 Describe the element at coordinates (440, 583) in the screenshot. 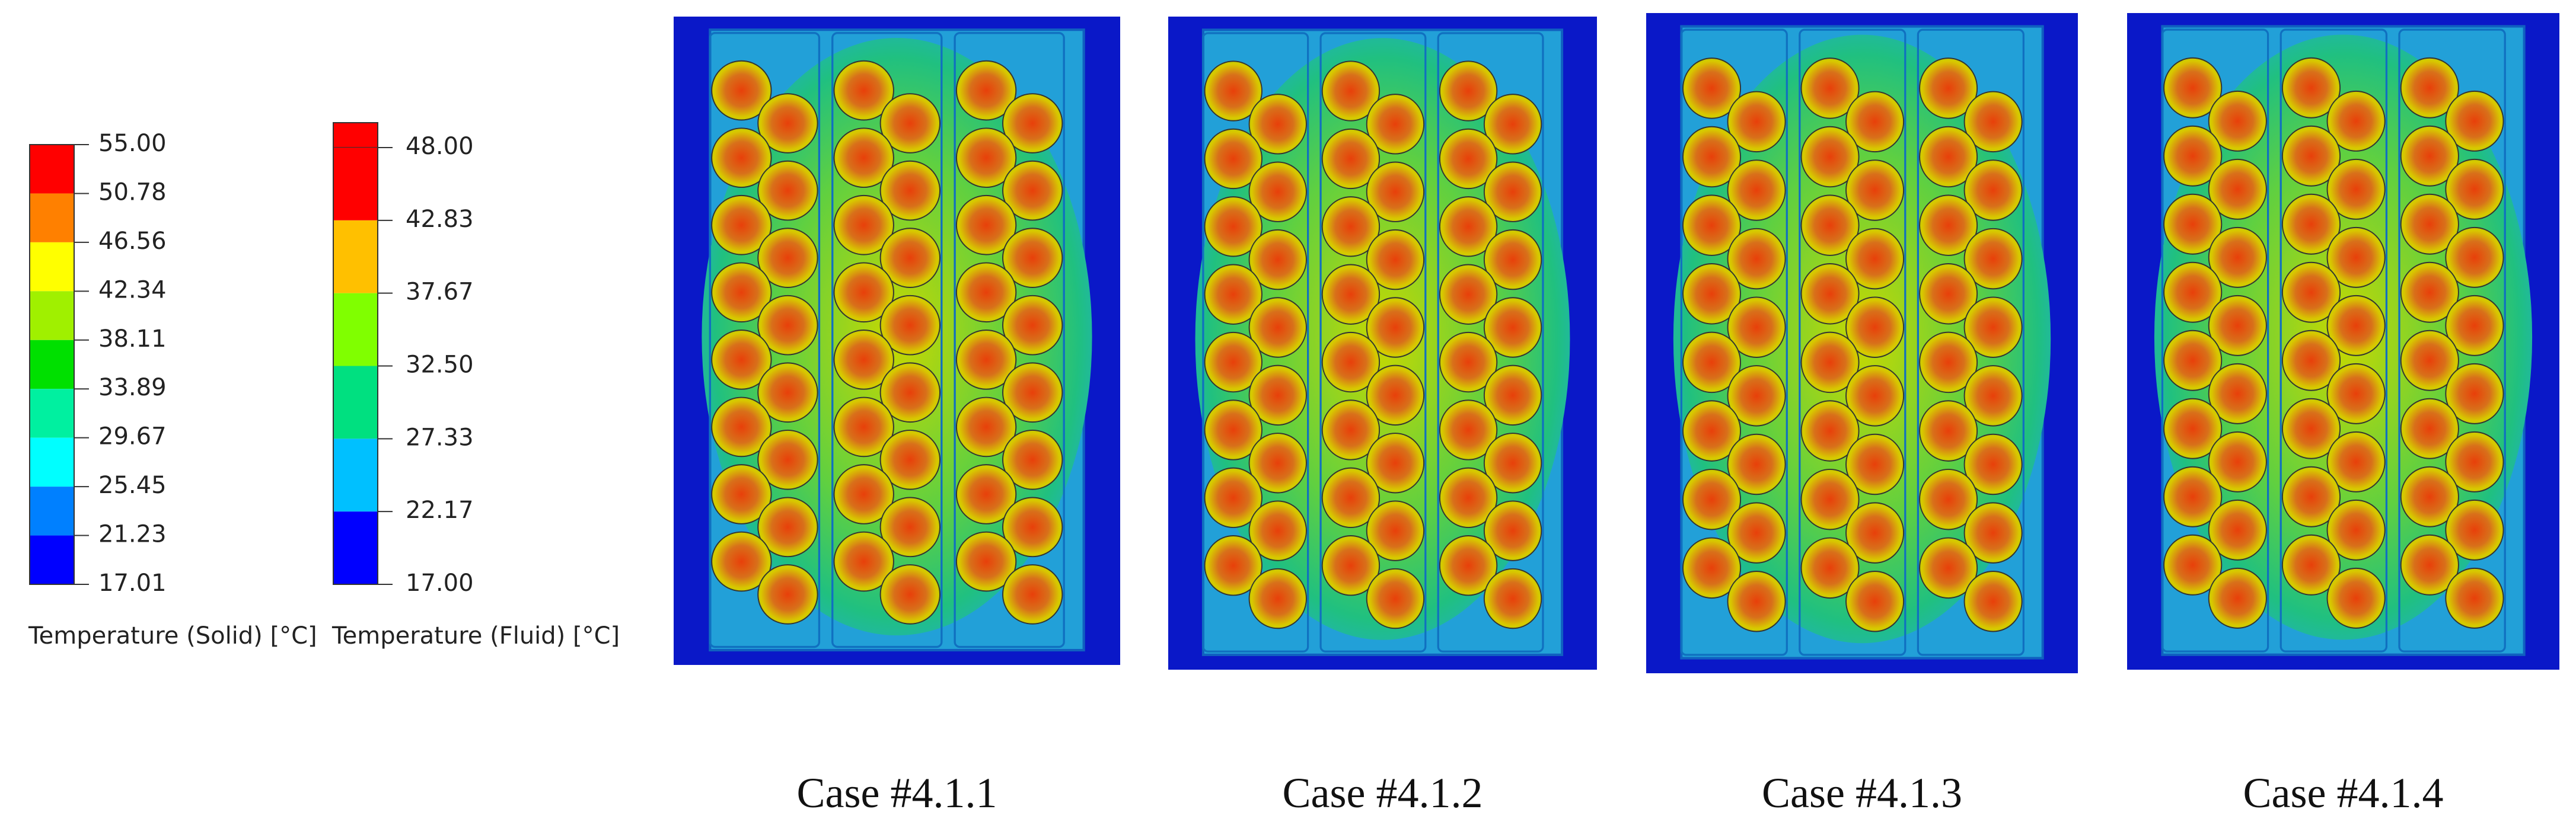

I see `colorbar-label: 17.00` at that location.